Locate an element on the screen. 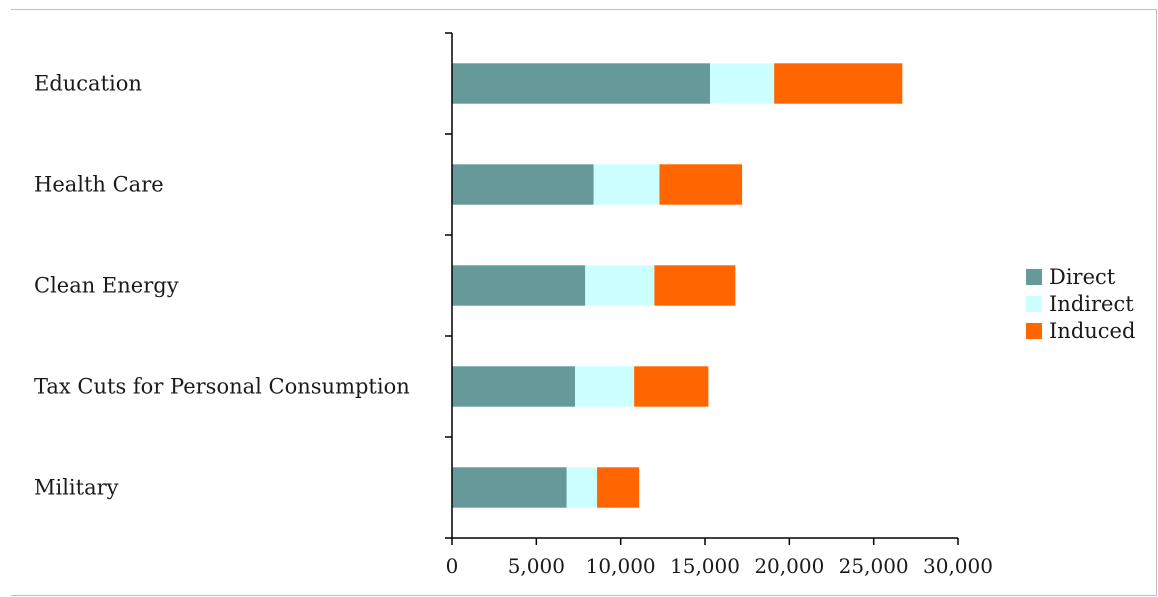 This screenshot has width=1158, height=597. category-label: Military is located at coordinates (76, 488).